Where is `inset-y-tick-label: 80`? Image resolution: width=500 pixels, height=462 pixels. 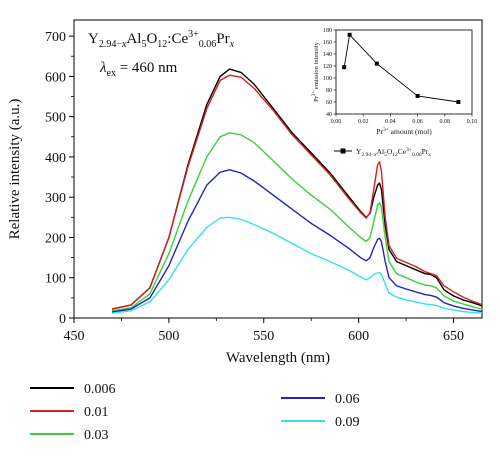
inset-y-tick-label: 80 is located at coordinates (329, 91).